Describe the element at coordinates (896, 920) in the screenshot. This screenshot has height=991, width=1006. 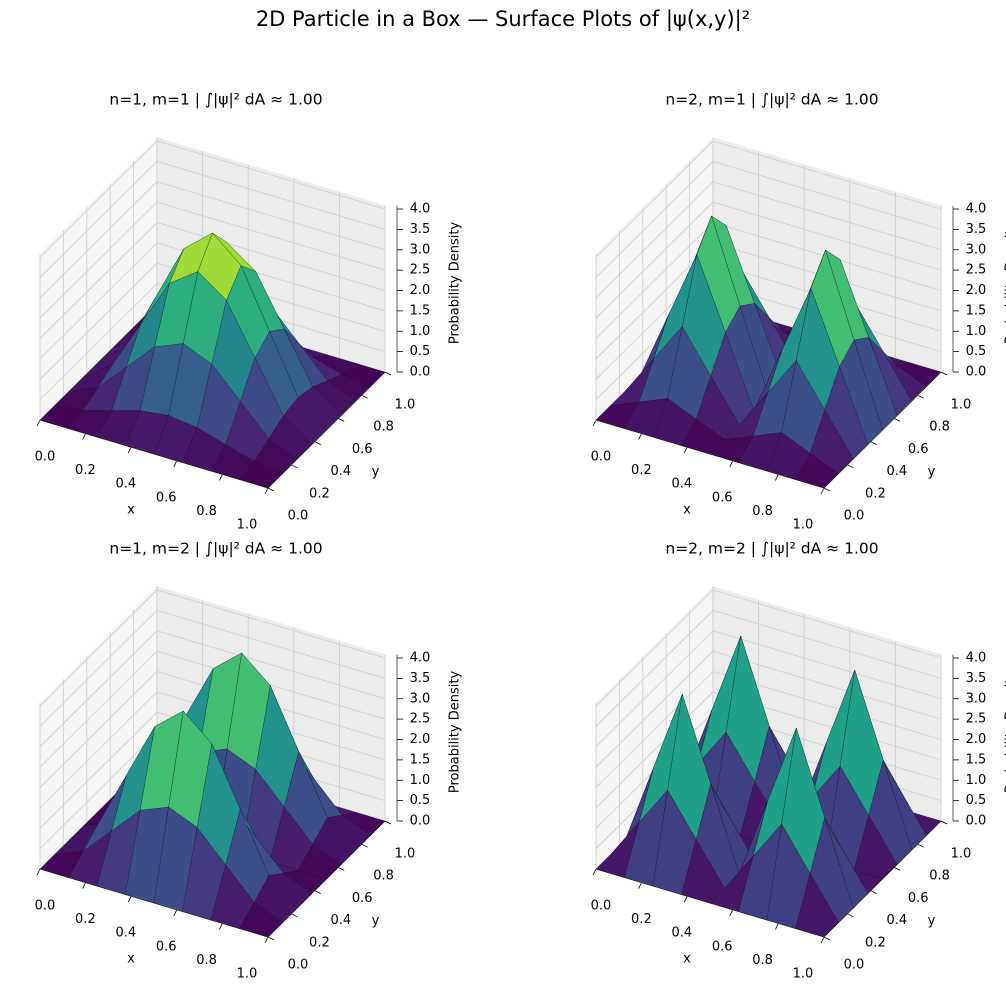
I see `y-tick-label: 0.4` at that location.